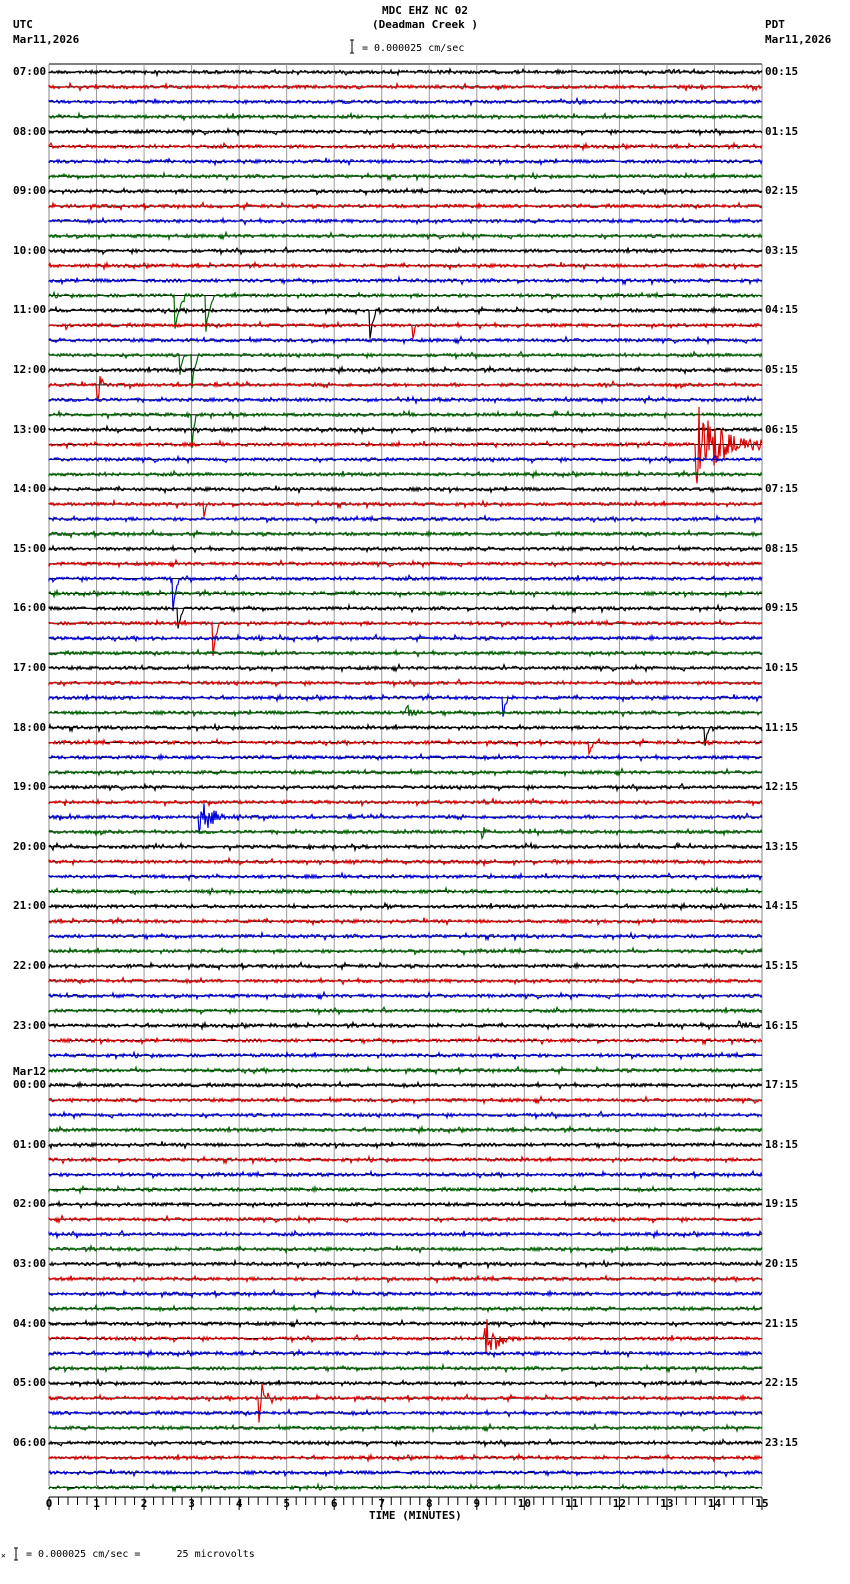  I want to click on pdt-hour-label: 15:15, so click(782, 965).